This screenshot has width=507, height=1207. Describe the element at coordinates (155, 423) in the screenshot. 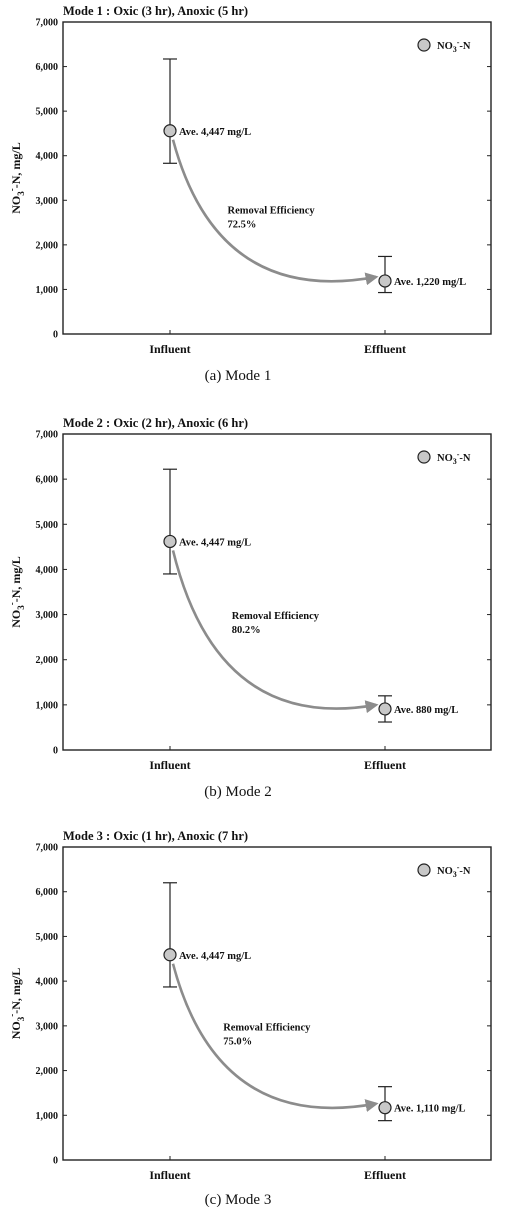

I see `panel-title: Mode 2 : Oxic (2 hr), Anoxic (6 hr)` at that location.